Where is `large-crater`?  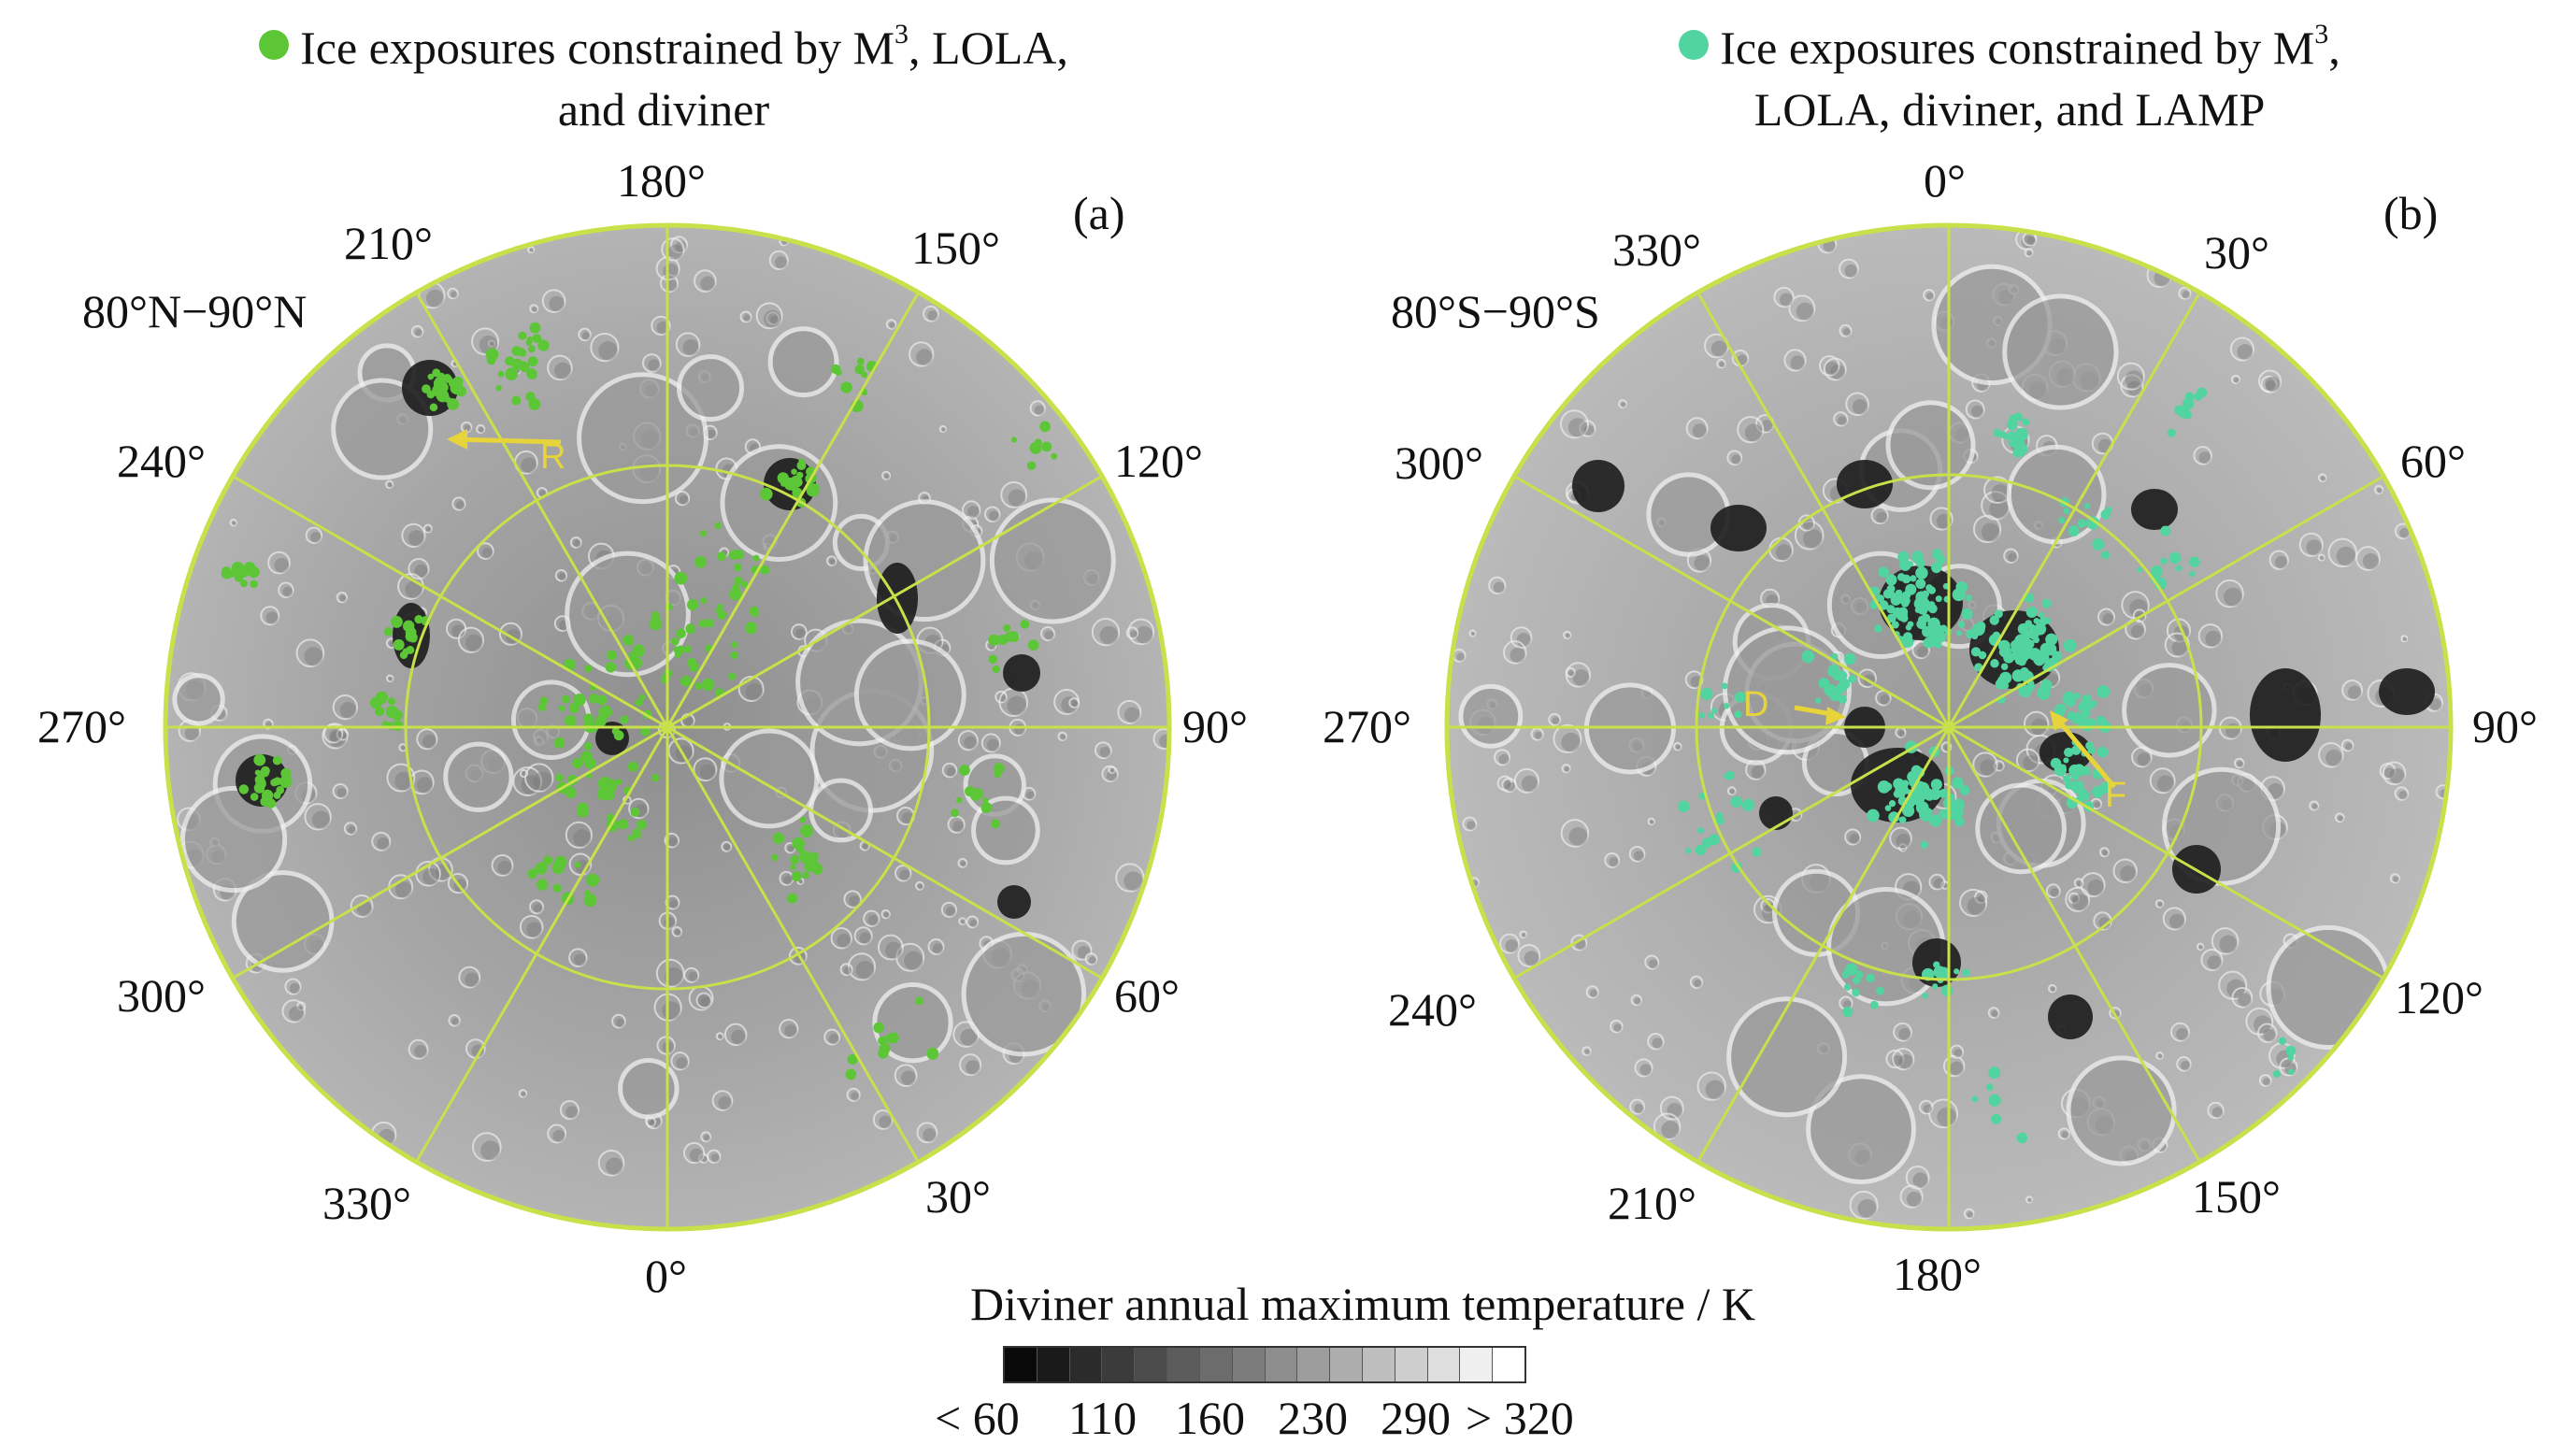 large-crater is located at coordinates (2060, 351).